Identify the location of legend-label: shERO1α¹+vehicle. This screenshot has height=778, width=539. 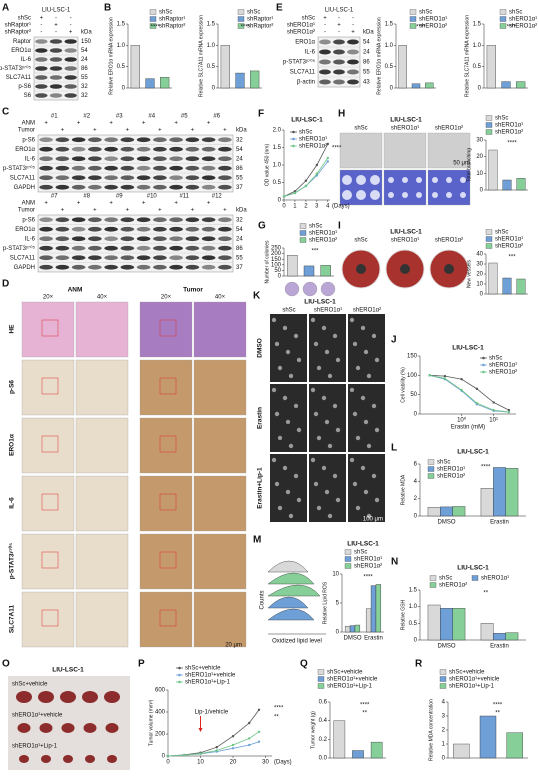
(474, 680).